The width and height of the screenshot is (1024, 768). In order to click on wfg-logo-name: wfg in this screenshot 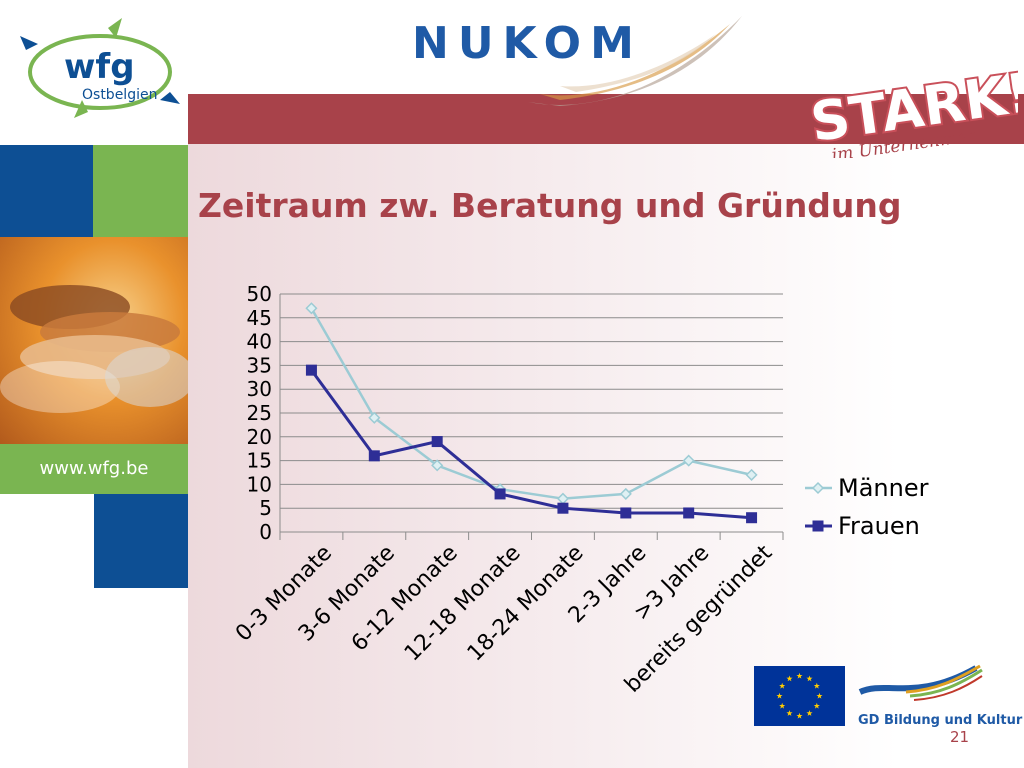, I will do `click(99, 67)`.